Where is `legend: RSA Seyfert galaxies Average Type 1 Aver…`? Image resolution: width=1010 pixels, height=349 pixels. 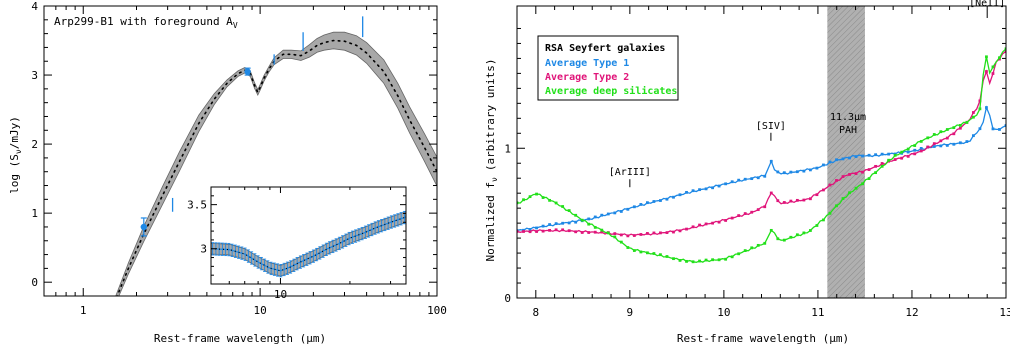 legend: RSA Seyfert galaxies Average Type 1 Aver… is located at coordinates (608, 68).